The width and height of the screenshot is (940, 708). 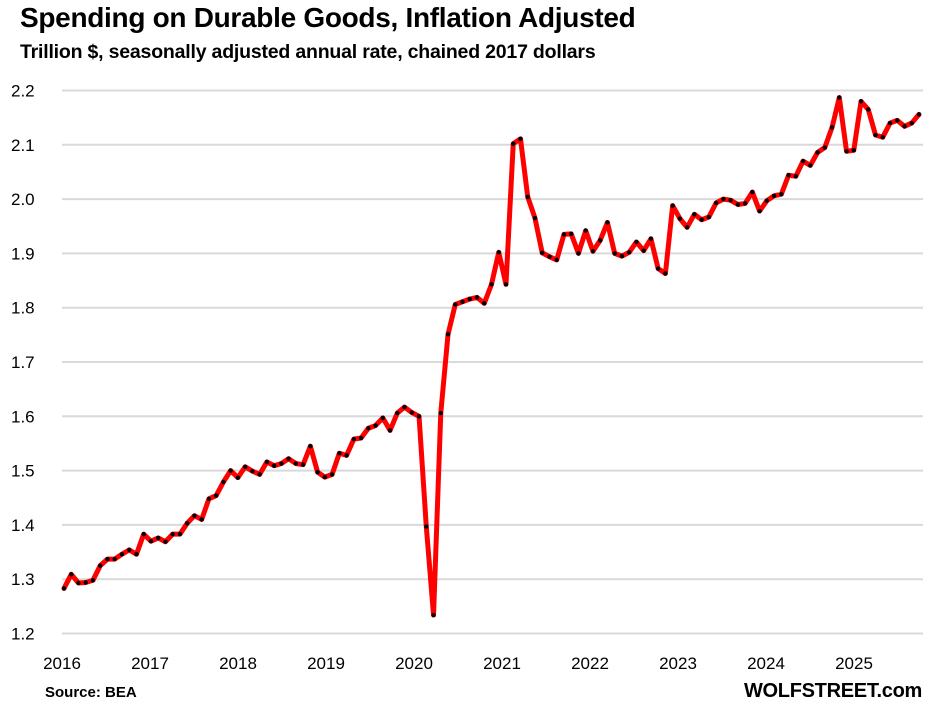 What do you see at coordinates (150, 663) in the screenshot?
I see `x-tick-label: 2017` at bounding box center [150, 663].